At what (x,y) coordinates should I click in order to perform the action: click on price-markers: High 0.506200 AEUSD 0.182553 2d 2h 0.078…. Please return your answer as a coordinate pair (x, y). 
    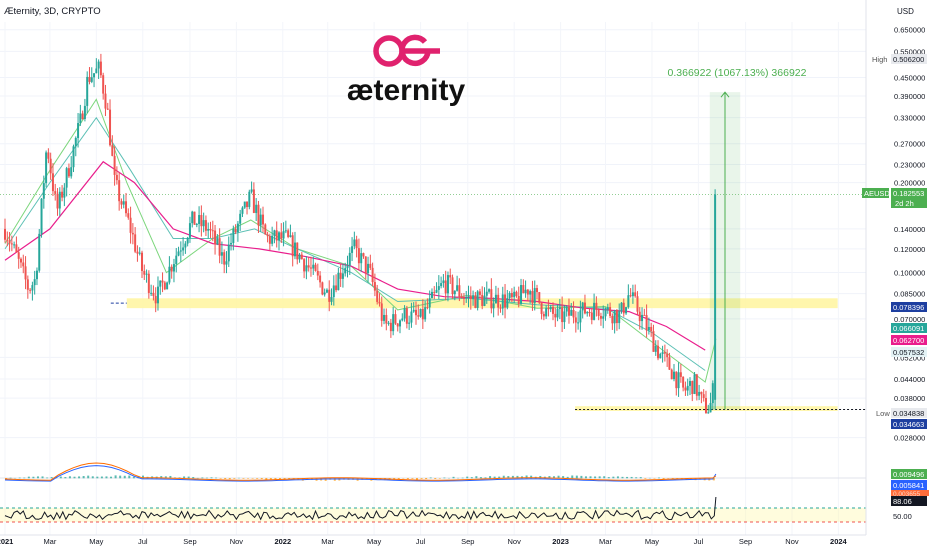
    Looking at the image, I should click on (895, 287).